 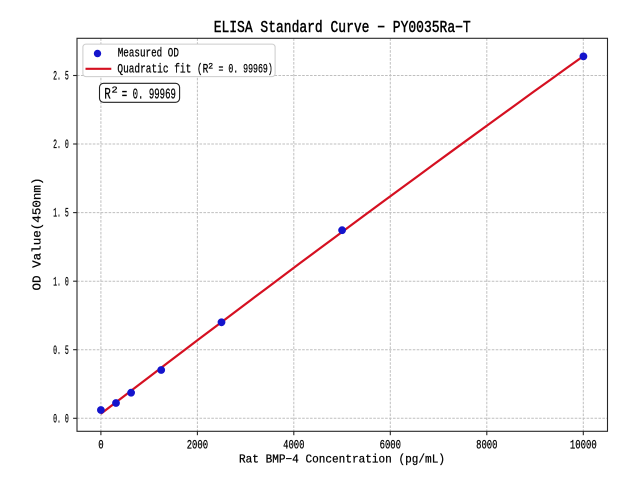 I want to click on svg-text: = 0. 99969, so click(x=149, y=95).